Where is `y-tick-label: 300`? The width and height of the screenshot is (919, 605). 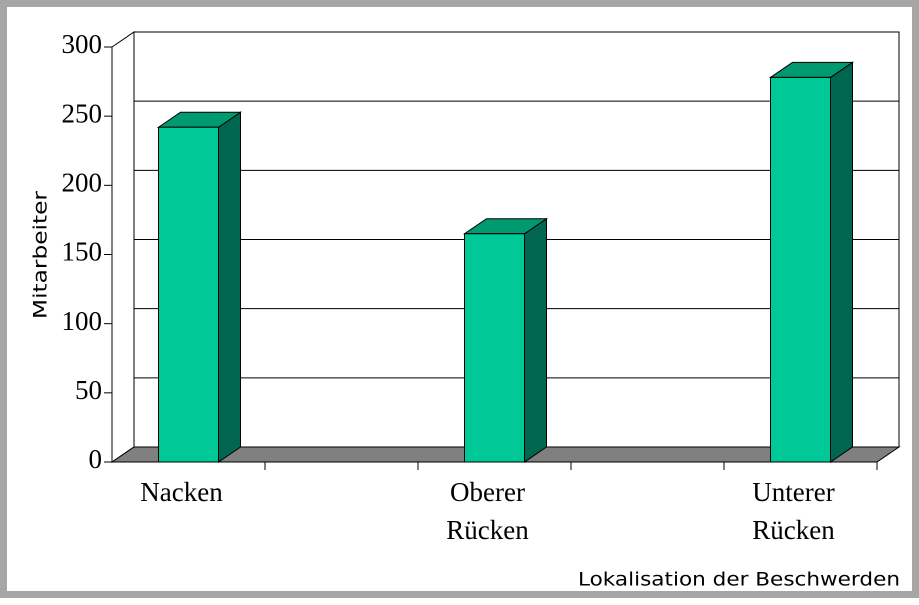 y-tick-label: 300 is located at coordinates (82, 44).